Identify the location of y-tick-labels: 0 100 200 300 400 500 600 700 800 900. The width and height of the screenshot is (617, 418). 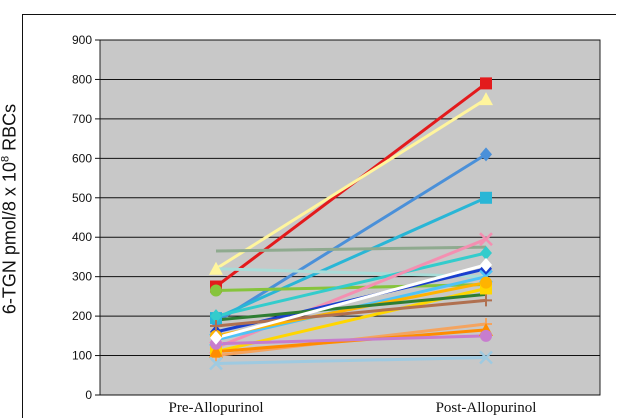
(82, 217).